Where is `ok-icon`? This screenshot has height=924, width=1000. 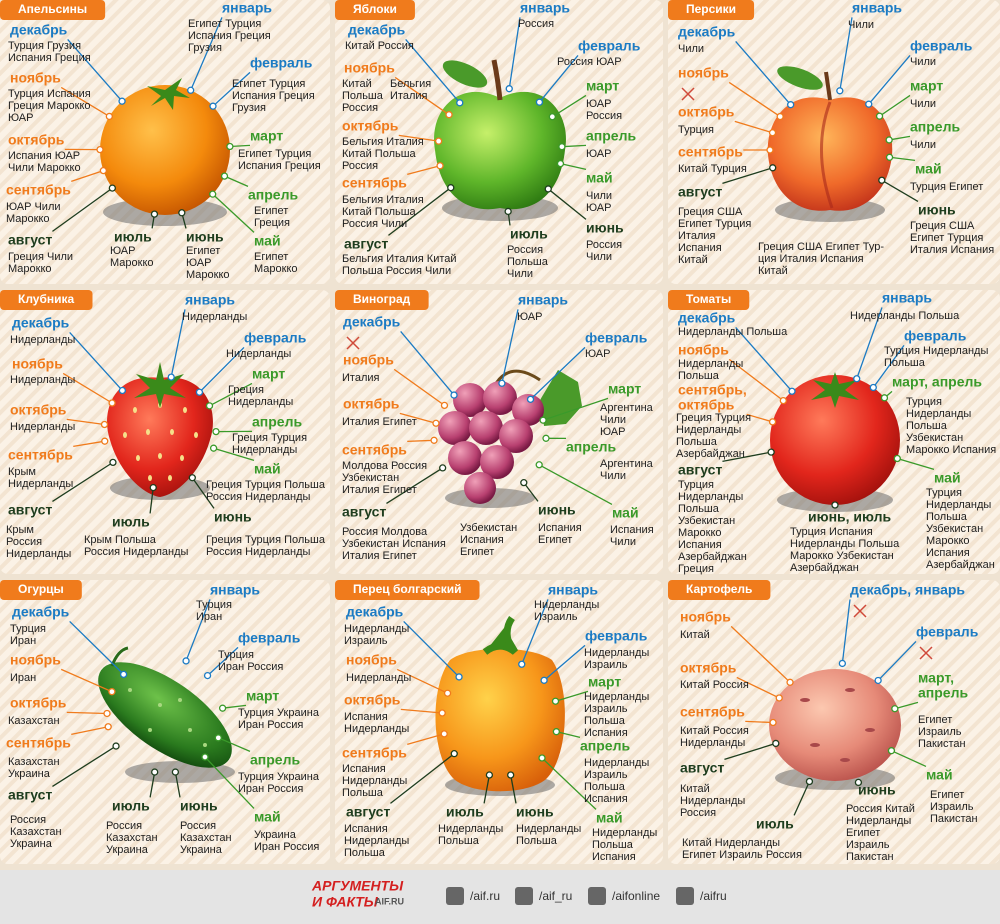
ok-icon is located at coordinates (685, 896).